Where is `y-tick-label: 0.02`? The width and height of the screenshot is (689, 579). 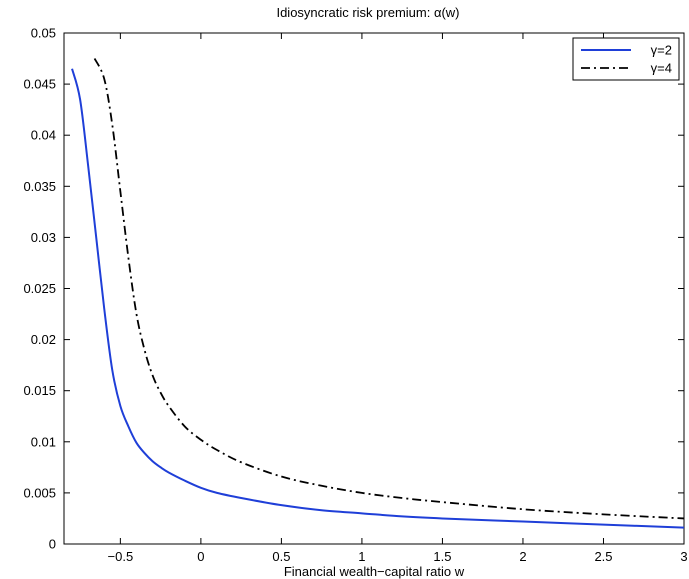 y-tick-label: 0.02 is located at coordinates (43, 339).